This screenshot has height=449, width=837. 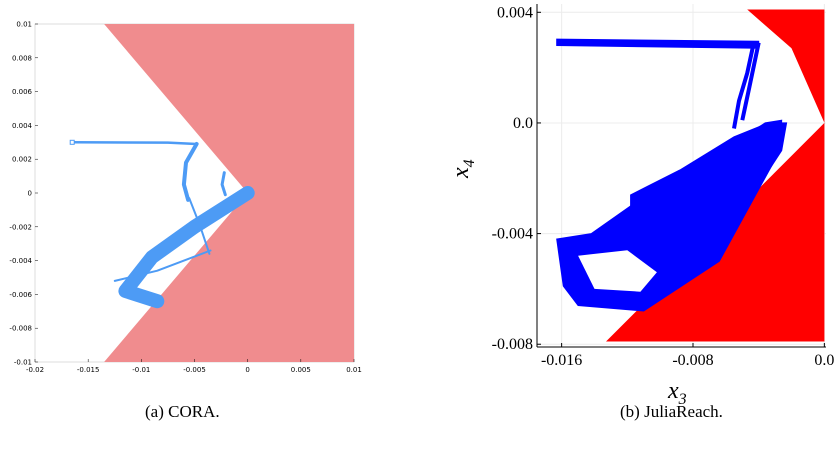 I want to click on cora-y-tick-label: -0.002, so click(x=20, y=227).